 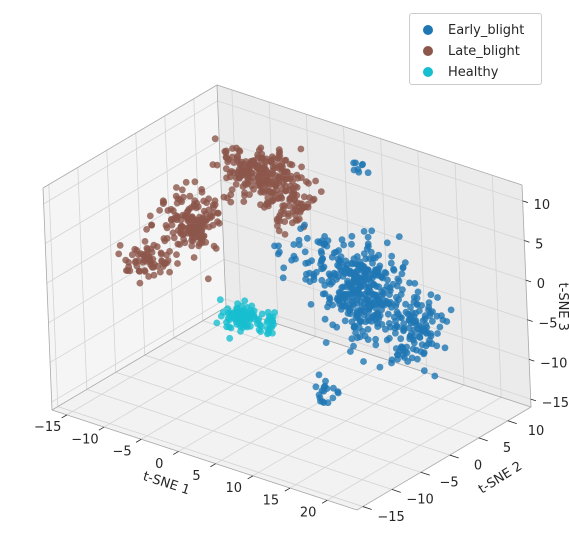 What do you see at coordinates (233, 488) in the screenshot?
I see `x-tick-label: 10` at bounding box center [233, 488].